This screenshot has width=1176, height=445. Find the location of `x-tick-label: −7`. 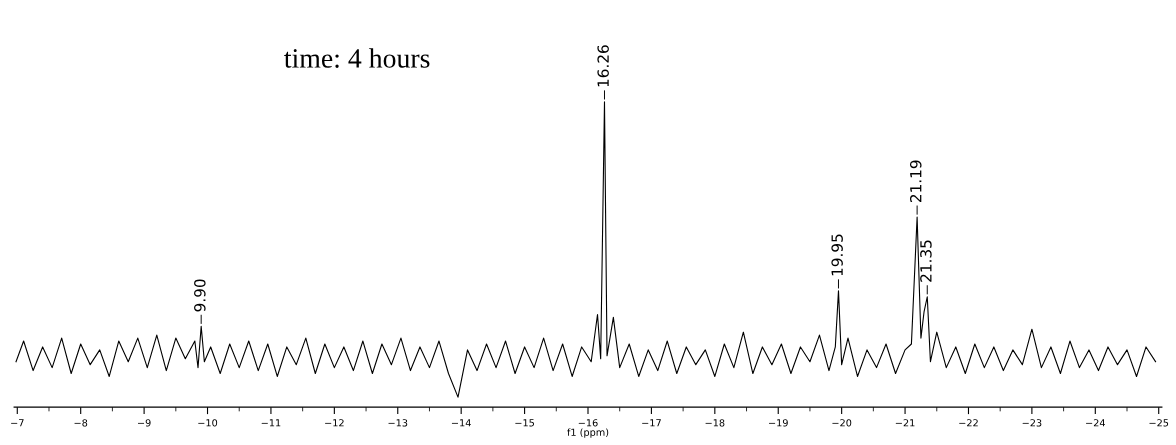

x-tick-label: −7 is located at coordinates (17, 423).